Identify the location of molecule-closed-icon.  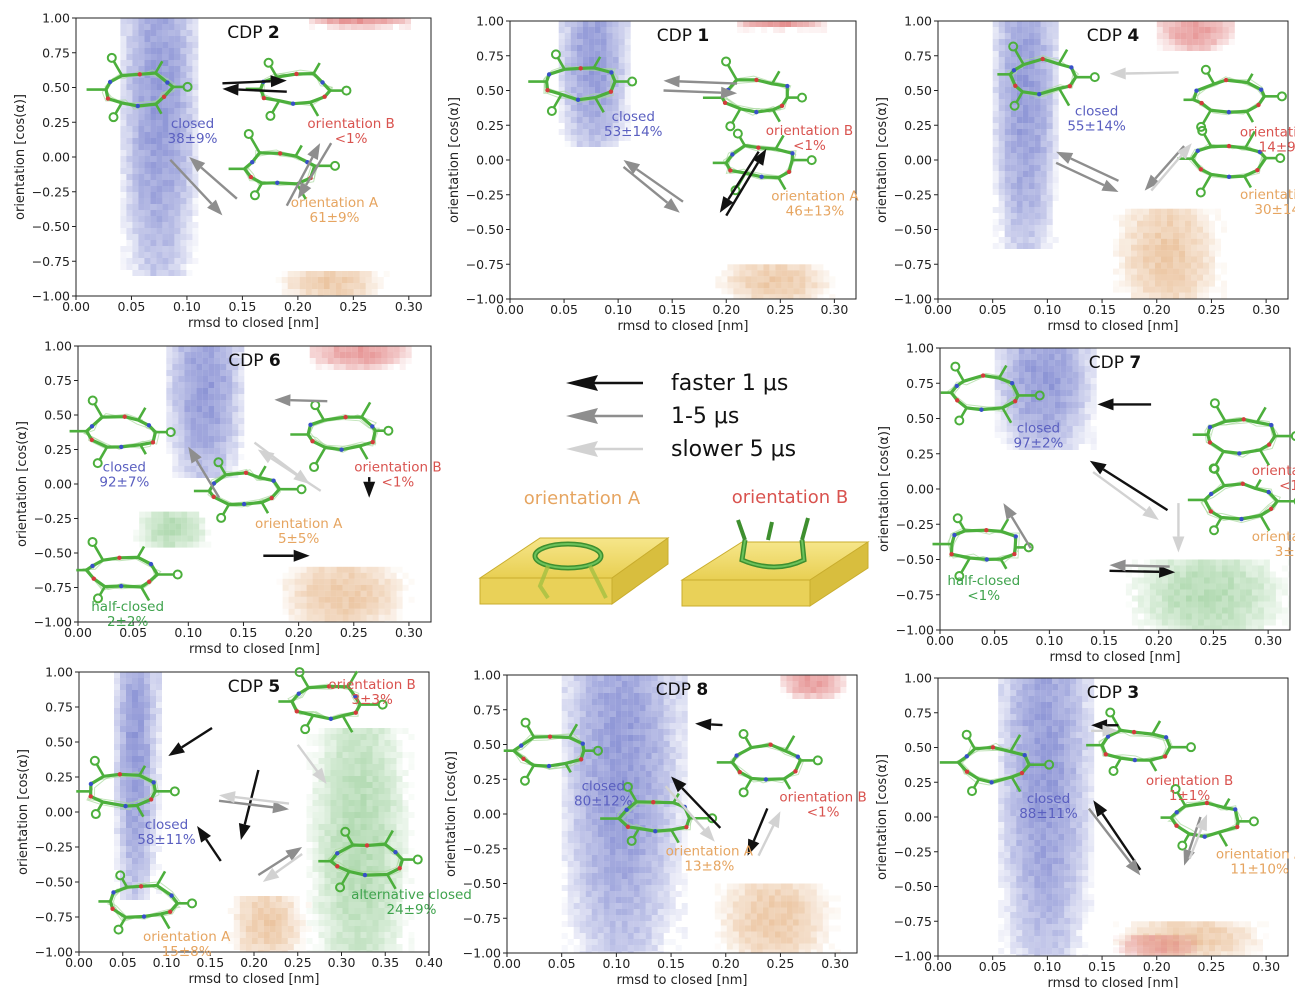
(1048, 76).